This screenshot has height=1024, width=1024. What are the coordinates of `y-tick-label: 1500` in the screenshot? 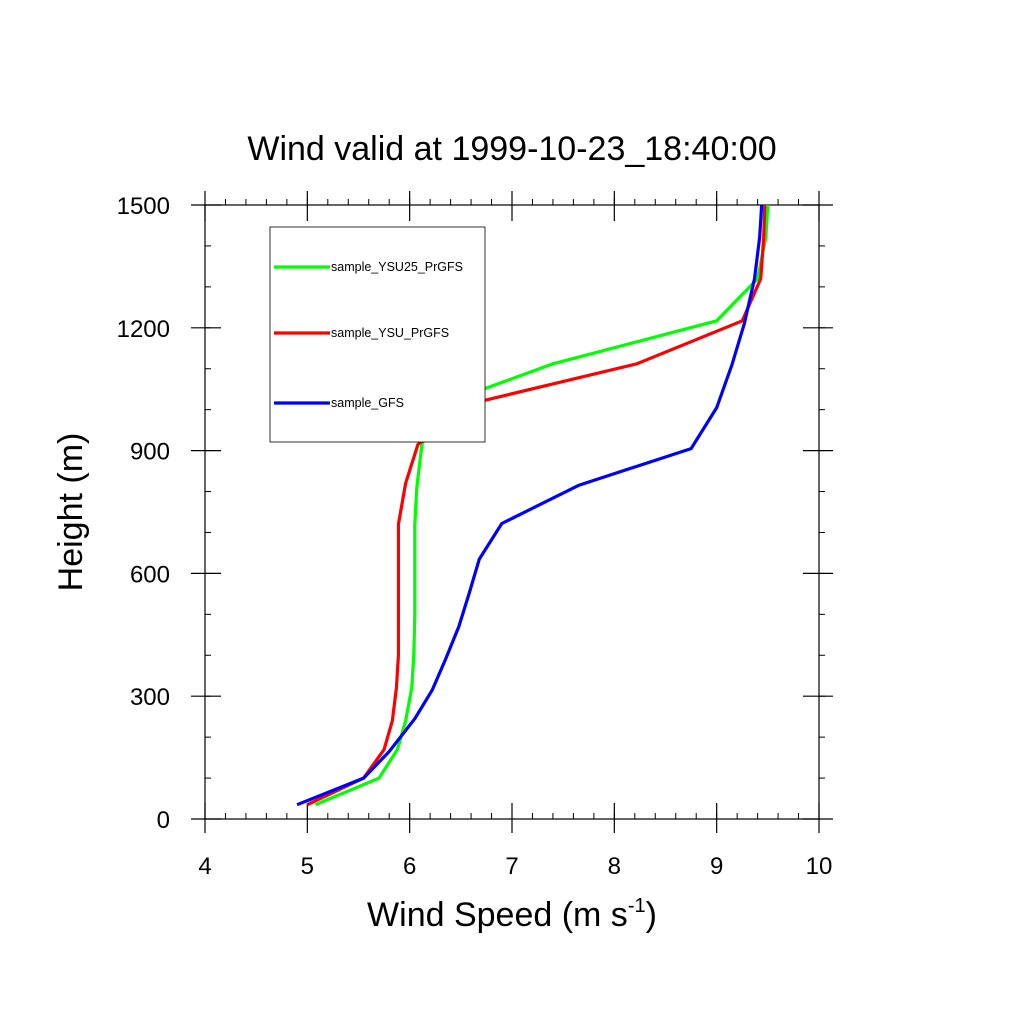 It's located at (143, 206).